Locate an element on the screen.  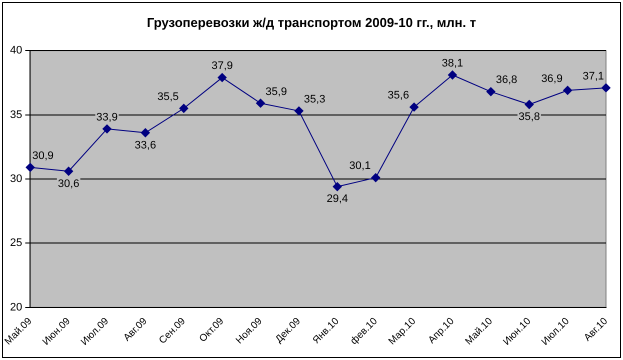
data-label: 36,8 is located at coordinates (507, 80).